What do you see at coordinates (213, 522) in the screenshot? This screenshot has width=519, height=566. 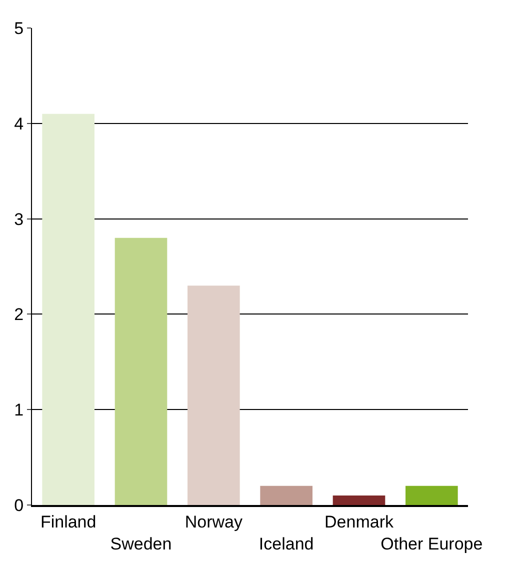 I see `x-tick-label: Norway` at bounding box center [213, 522].